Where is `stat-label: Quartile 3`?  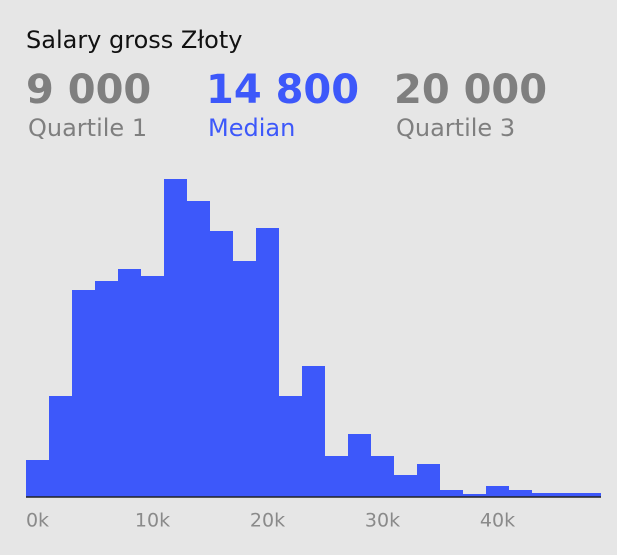
stat-label: Quartile 3 is located at coordinates (455, 128).